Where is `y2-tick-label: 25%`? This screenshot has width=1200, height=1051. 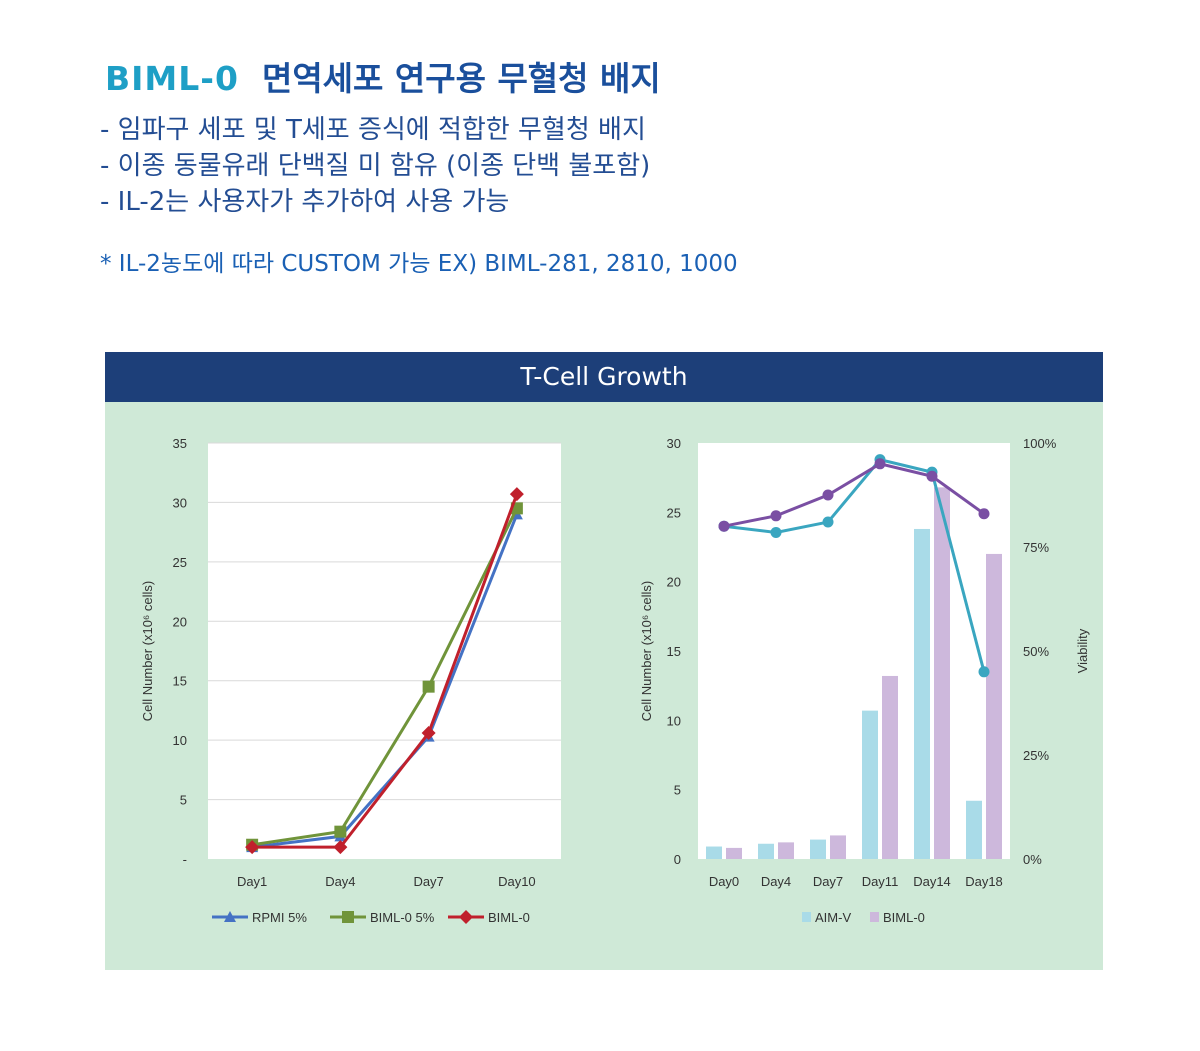
y2-tick-label: 25% is located at coordinates (1036, 755).